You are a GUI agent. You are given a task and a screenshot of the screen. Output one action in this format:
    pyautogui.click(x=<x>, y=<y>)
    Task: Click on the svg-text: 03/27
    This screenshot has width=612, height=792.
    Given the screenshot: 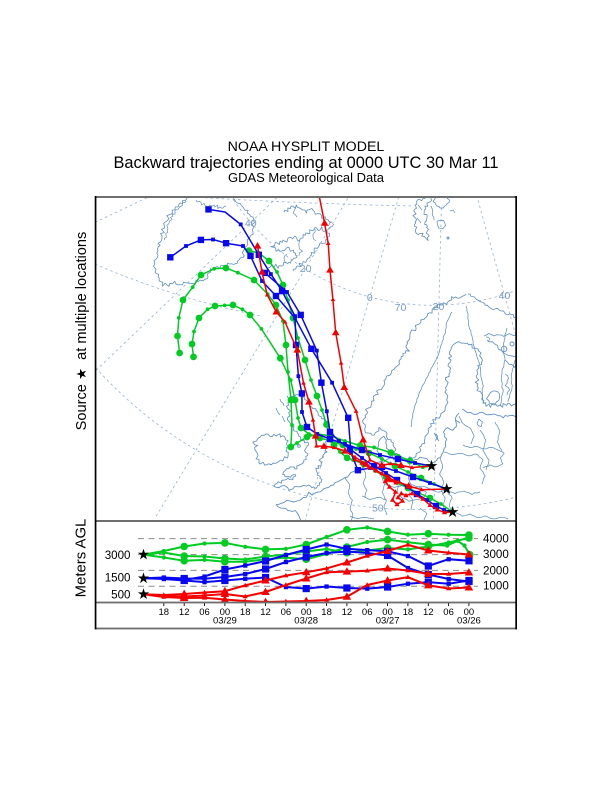 What is the action you would take?
    pyautogui.click(x=388, y=621)
    